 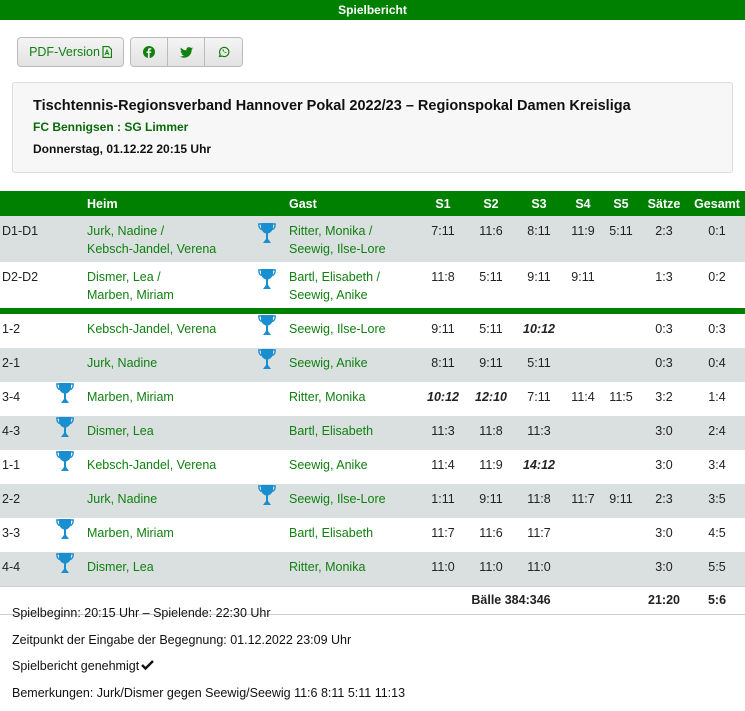 What do you see at coordinates (223, 52) in the screenshot?
I see `whatsapp-share-button` at bounding box center [223, 52].